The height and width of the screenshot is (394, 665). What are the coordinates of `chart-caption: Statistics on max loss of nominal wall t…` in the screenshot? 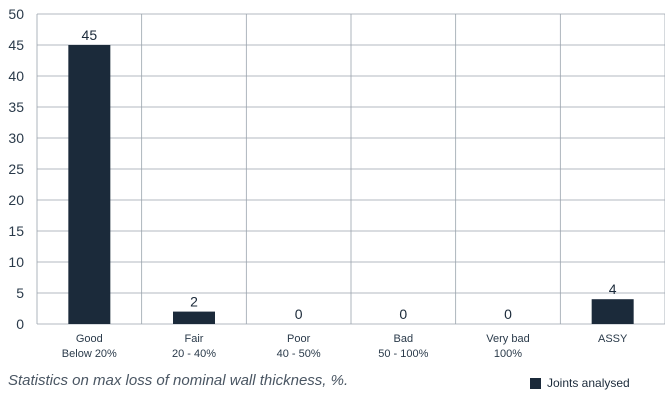 It's located at (178, 380).